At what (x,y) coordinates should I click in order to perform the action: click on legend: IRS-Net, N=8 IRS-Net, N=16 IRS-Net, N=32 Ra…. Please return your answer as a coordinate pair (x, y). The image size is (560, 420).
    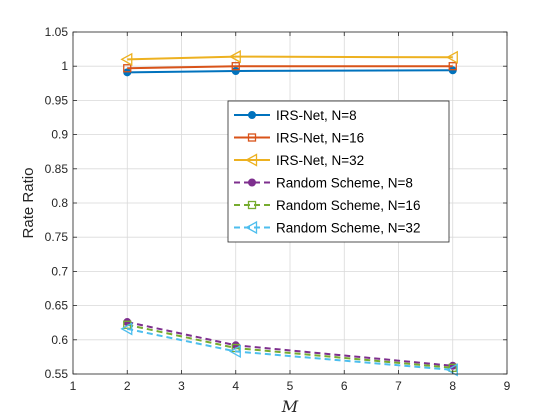
    Looking at the image, I should click on (338, 171).